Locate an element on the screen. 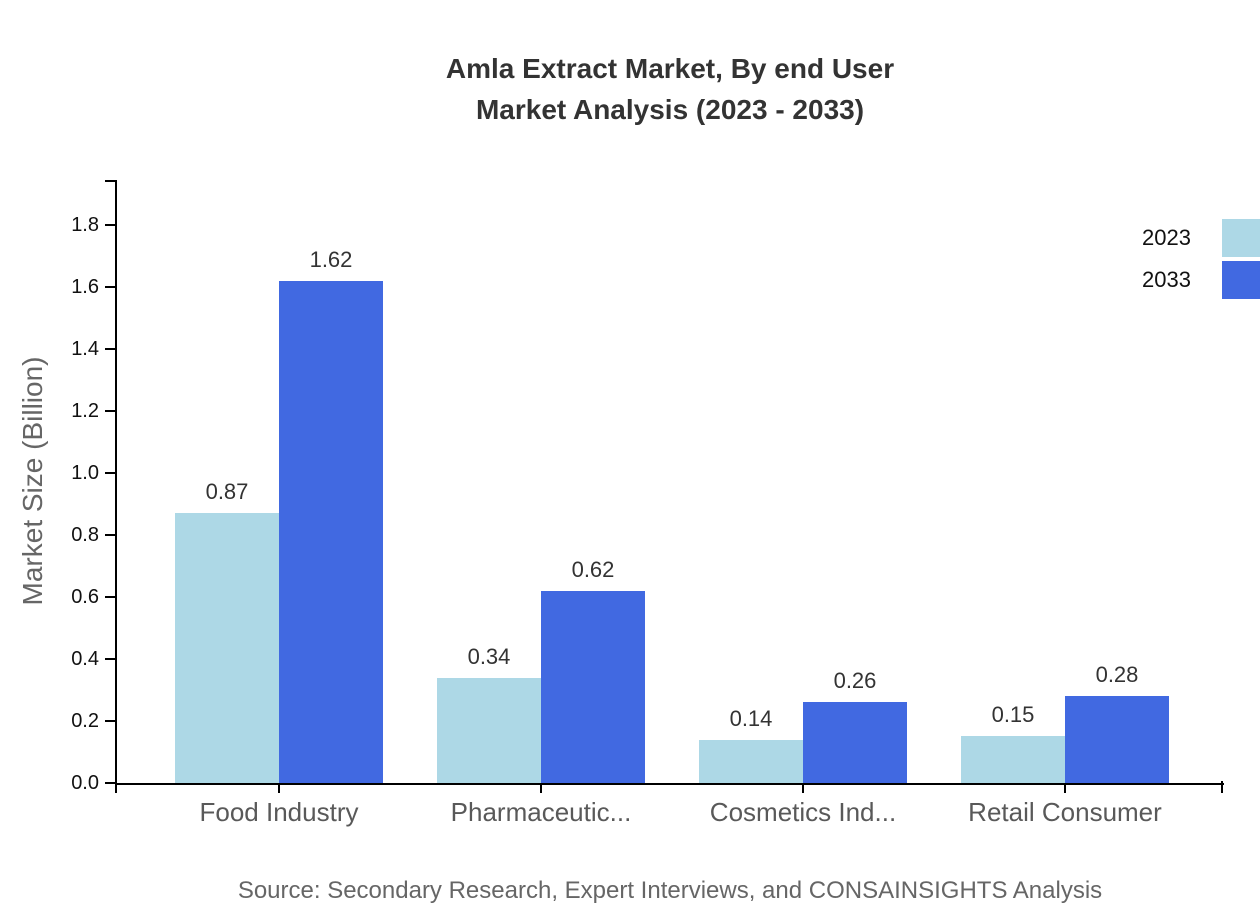 This screenshot has width=1260, height=920. legend-swatch-2033 is located at coordinates (1241, 280).